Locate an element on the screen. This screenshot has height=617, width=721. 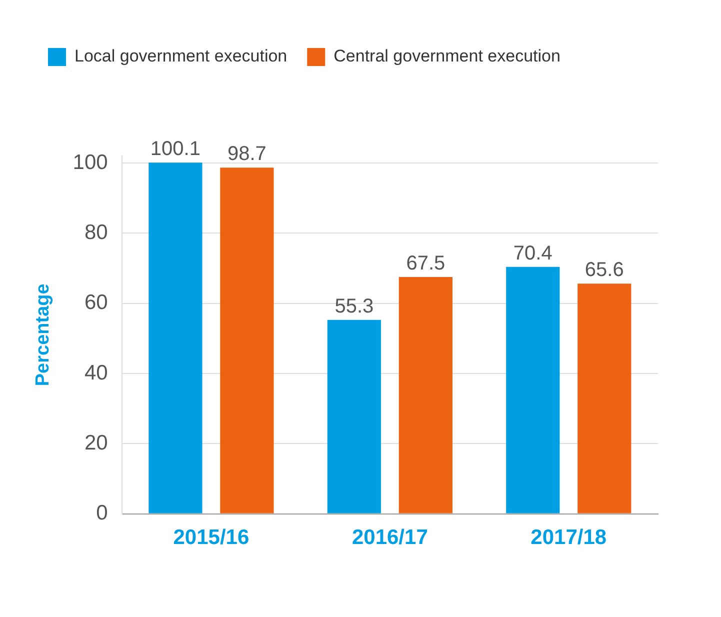
y-tick-label: 20 is located at coordinates (96, 442).